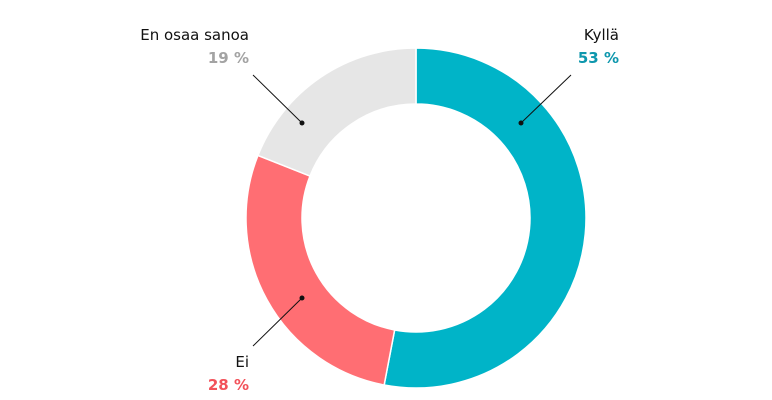 This screenshot has height=400, width=772. I want to click on slice-label-en-osaa-sanoa: En osaa sanoa, so click(194, 35).